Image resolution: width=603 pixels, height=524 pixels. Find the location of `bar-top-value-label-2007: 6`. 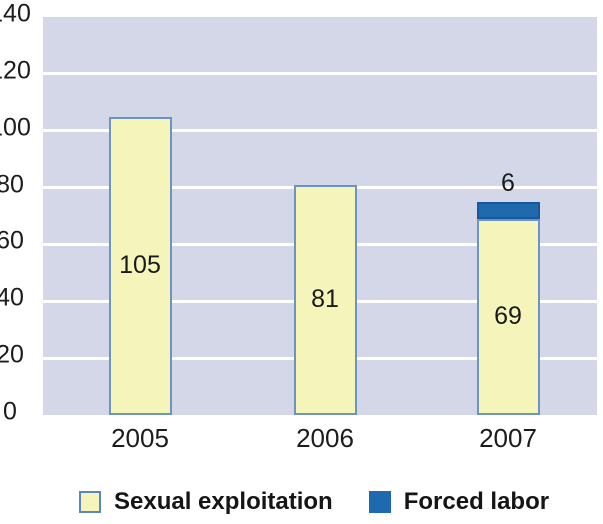

bar-top-value-label-2007: 6 is located at coordinates (508, 182).